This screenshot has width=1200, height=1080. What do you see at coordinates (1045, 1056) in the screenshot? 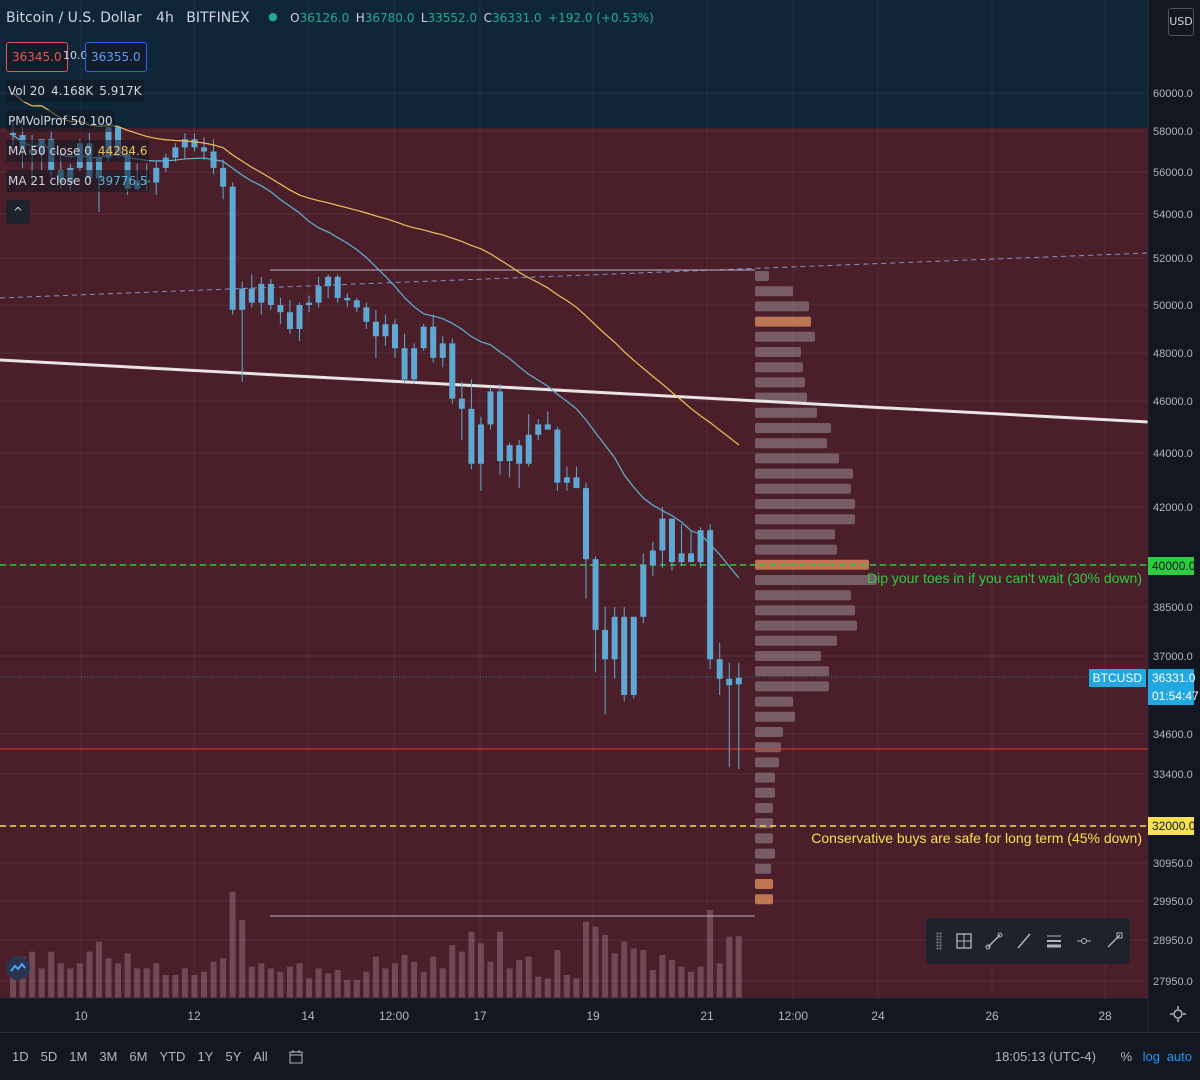
I see `clock-readout: 18:05:13 (UTC-4)` at bounding box center [1045, 1056].